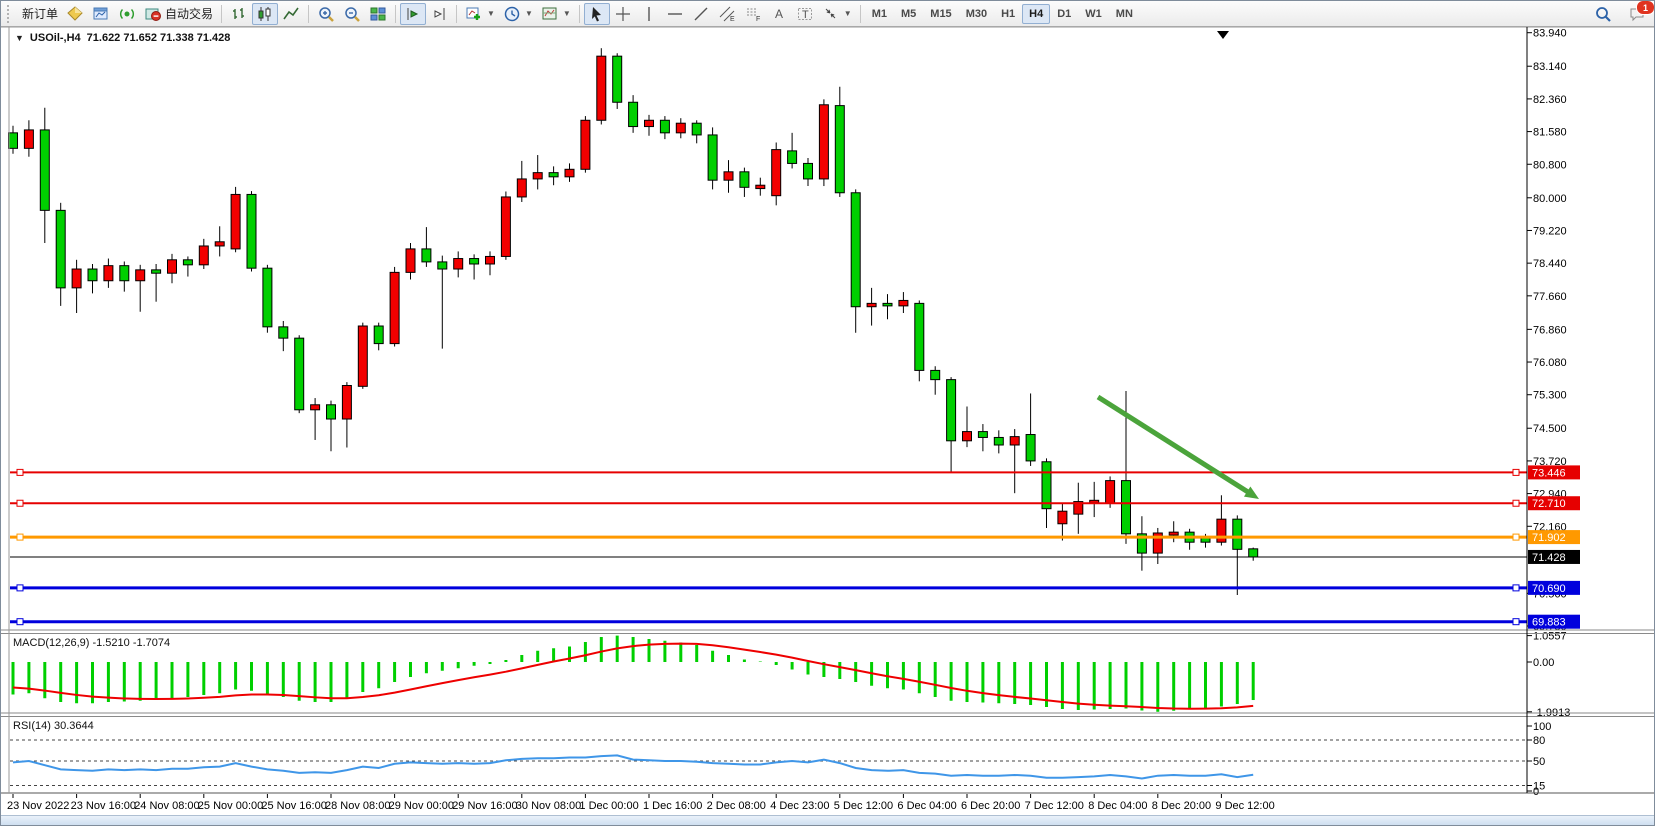 This screenshot has height=826, width=1655. I want to click on price-line-label-text: 73.446, so click(1549, 473).